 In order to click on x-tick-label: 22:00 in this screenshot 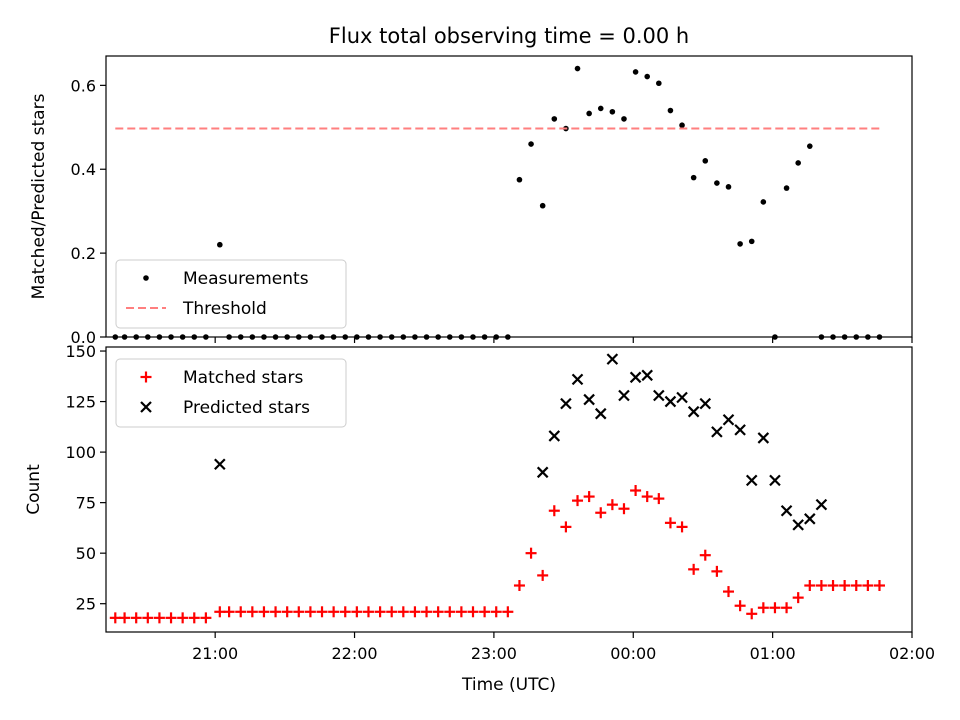, I will do `click(354, 653)`.